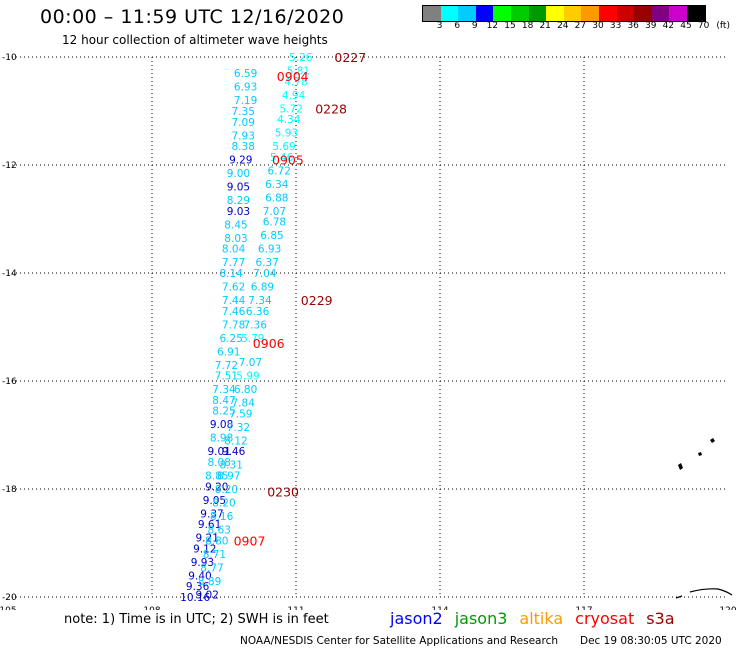 The height and width of the screenshot is (650, 740). What do you see at coordinates (192, 17) in the screenshot?
I see `map-title: 00:00 – 11:59 UTC 12/16/2020` at bounding box center [192, 17].